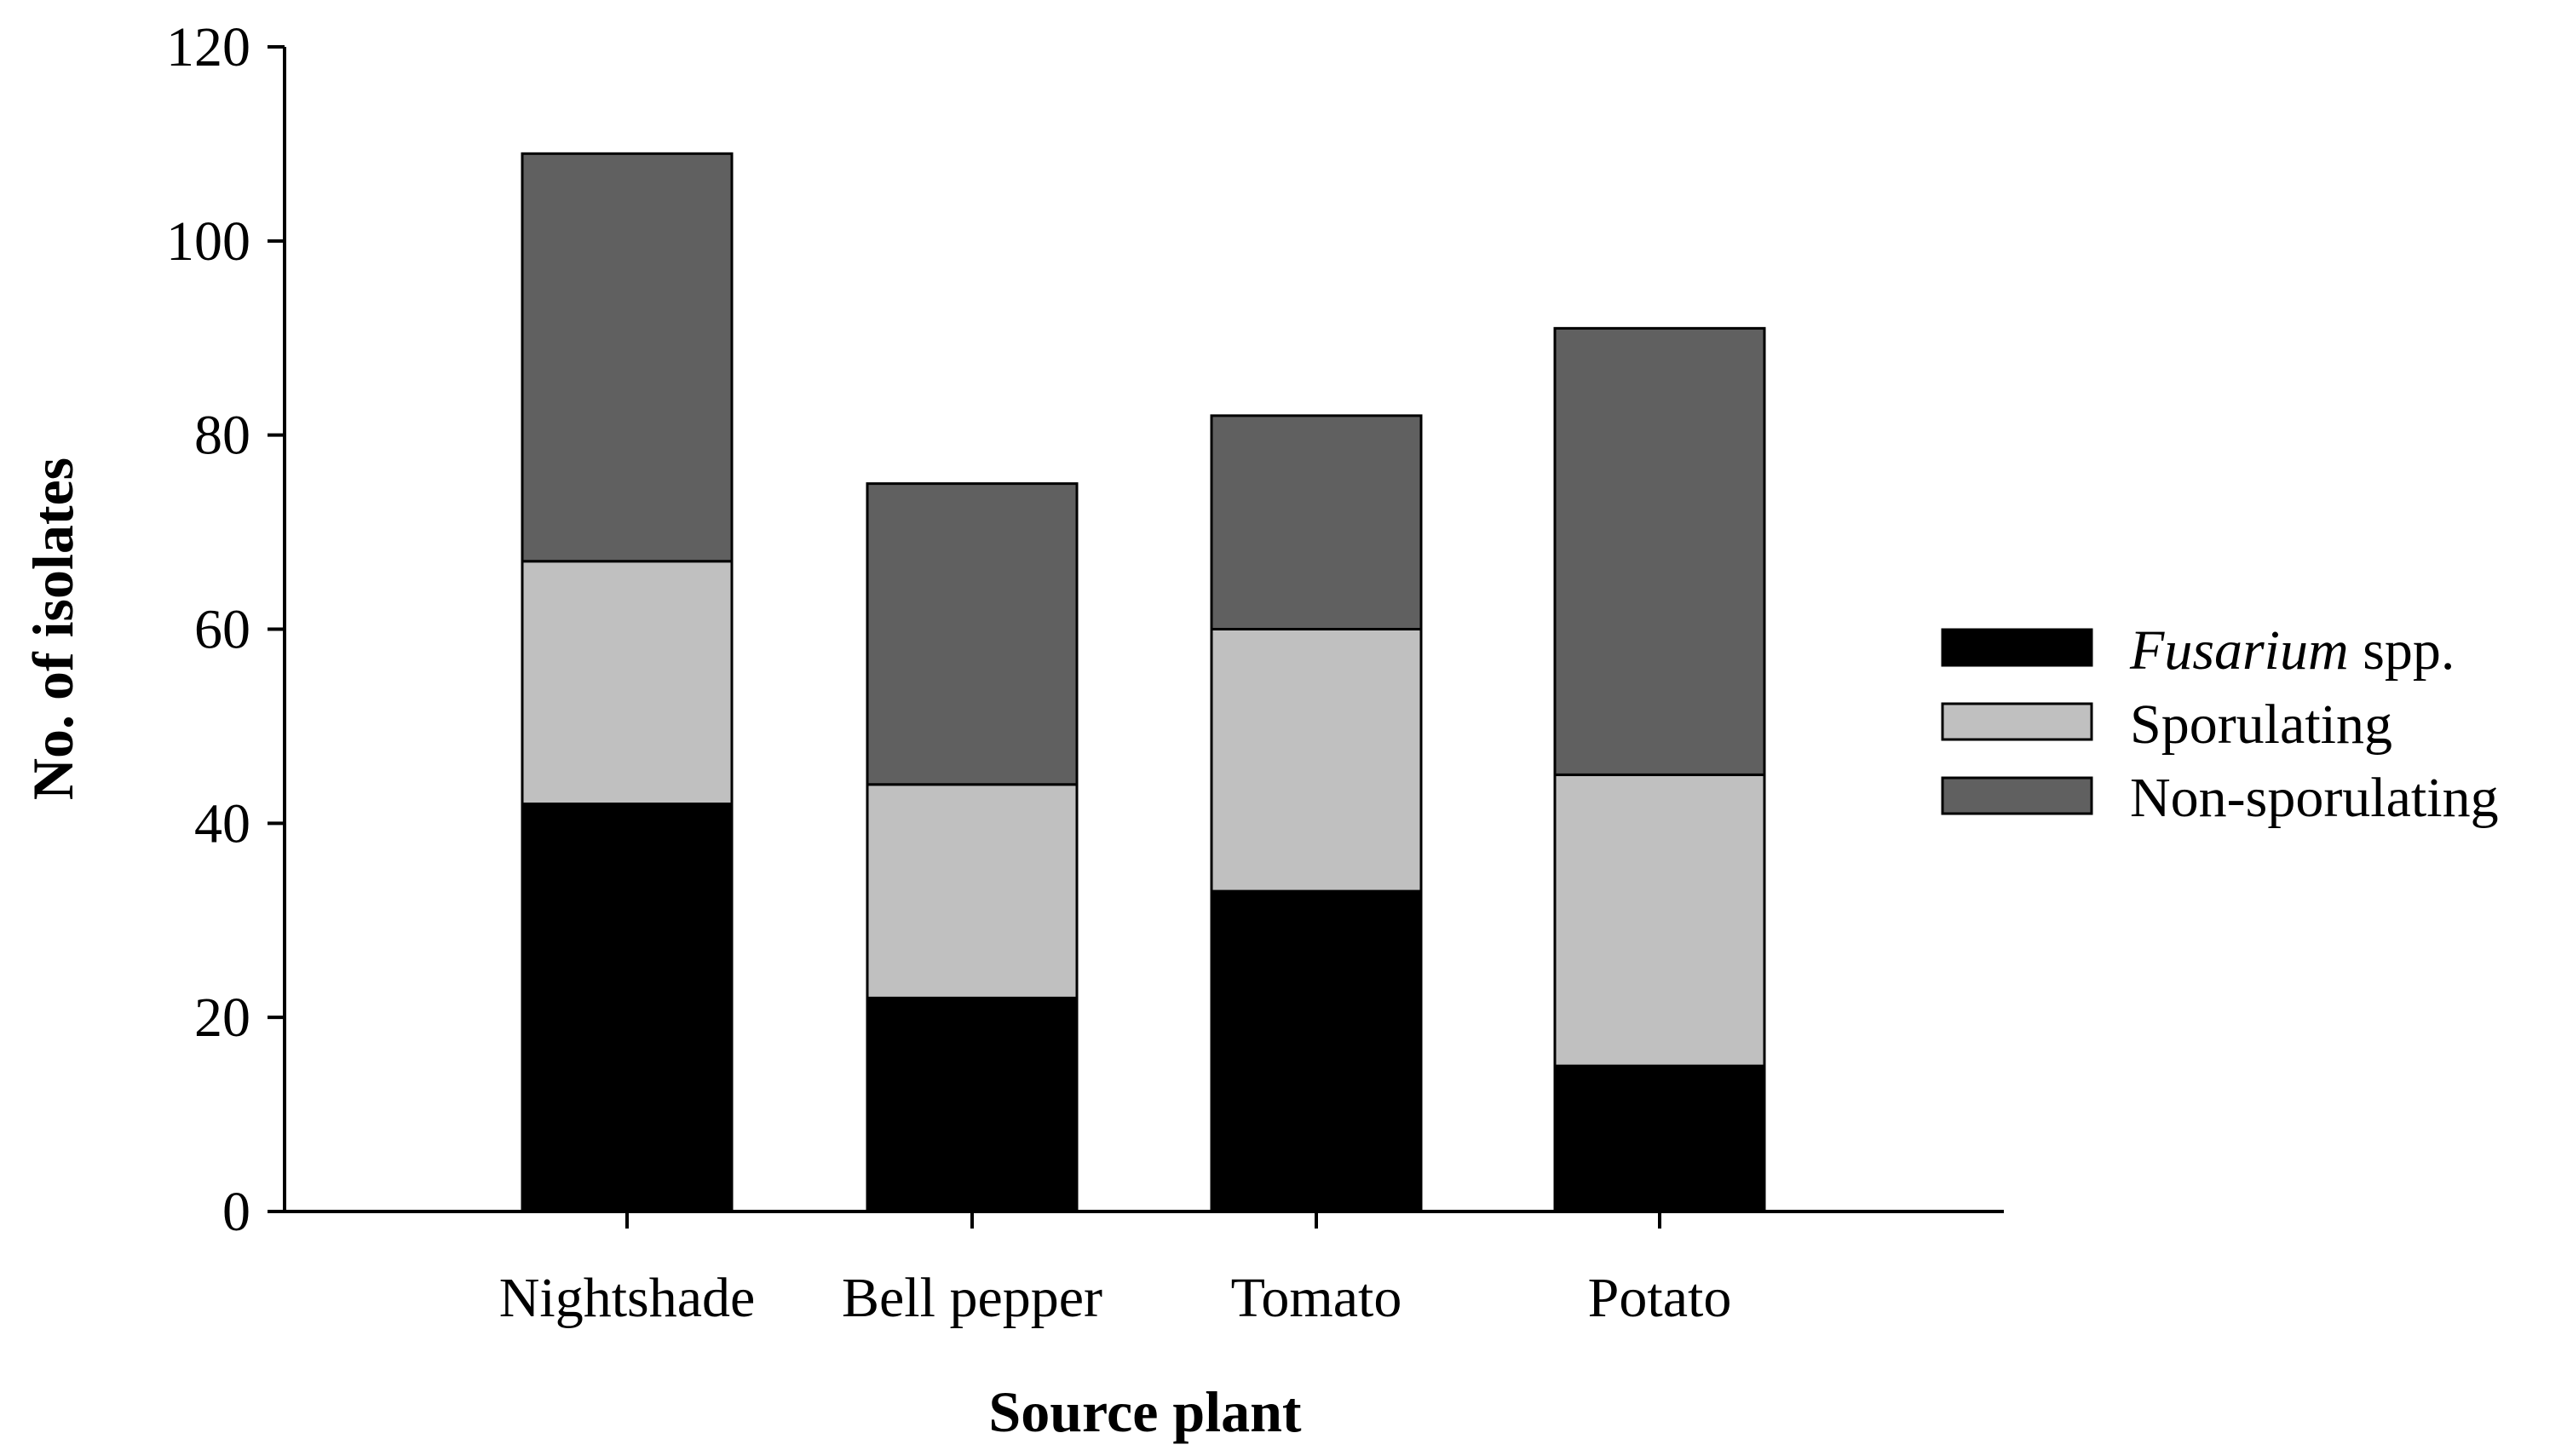 The image size is (2567, 1456). I want to click on x-tick-label-bell-pepper: Bell pepper, so click(972, 1298).